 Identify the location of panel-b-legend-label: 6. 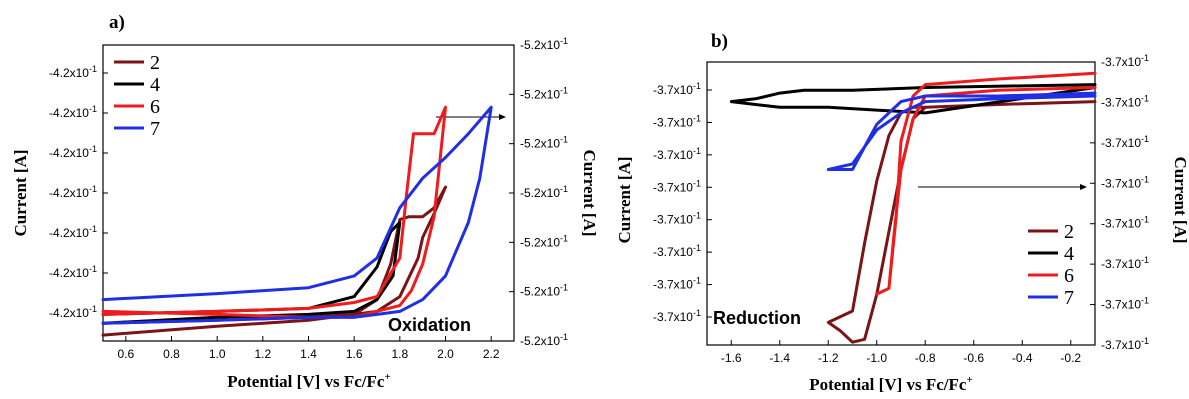
(1069, 276).